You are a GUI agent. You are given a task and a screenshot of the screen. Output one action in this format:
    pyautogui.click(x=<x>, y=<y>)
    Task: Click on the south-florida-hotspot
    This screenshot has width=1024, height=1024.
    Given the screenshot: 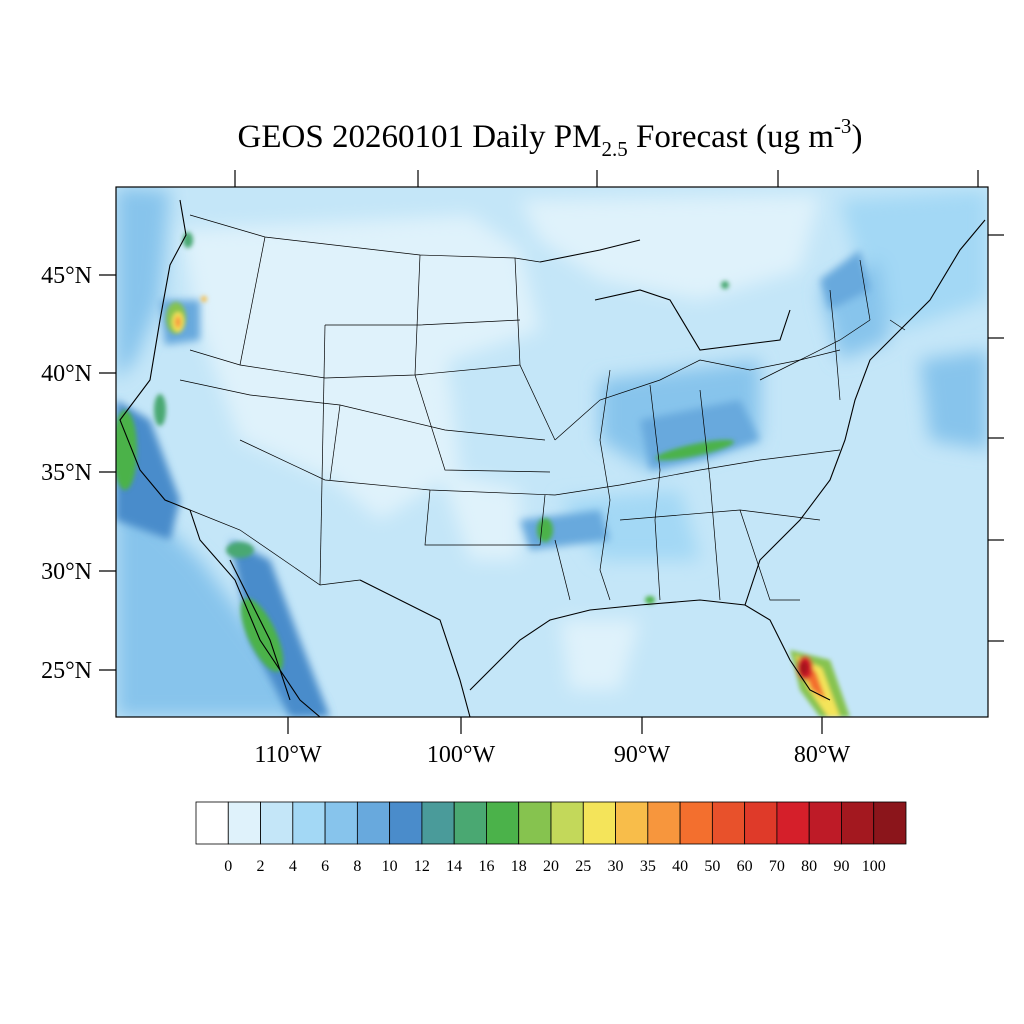 What is the action you would take?
    pyautogui.click(x=820, y=683)
    